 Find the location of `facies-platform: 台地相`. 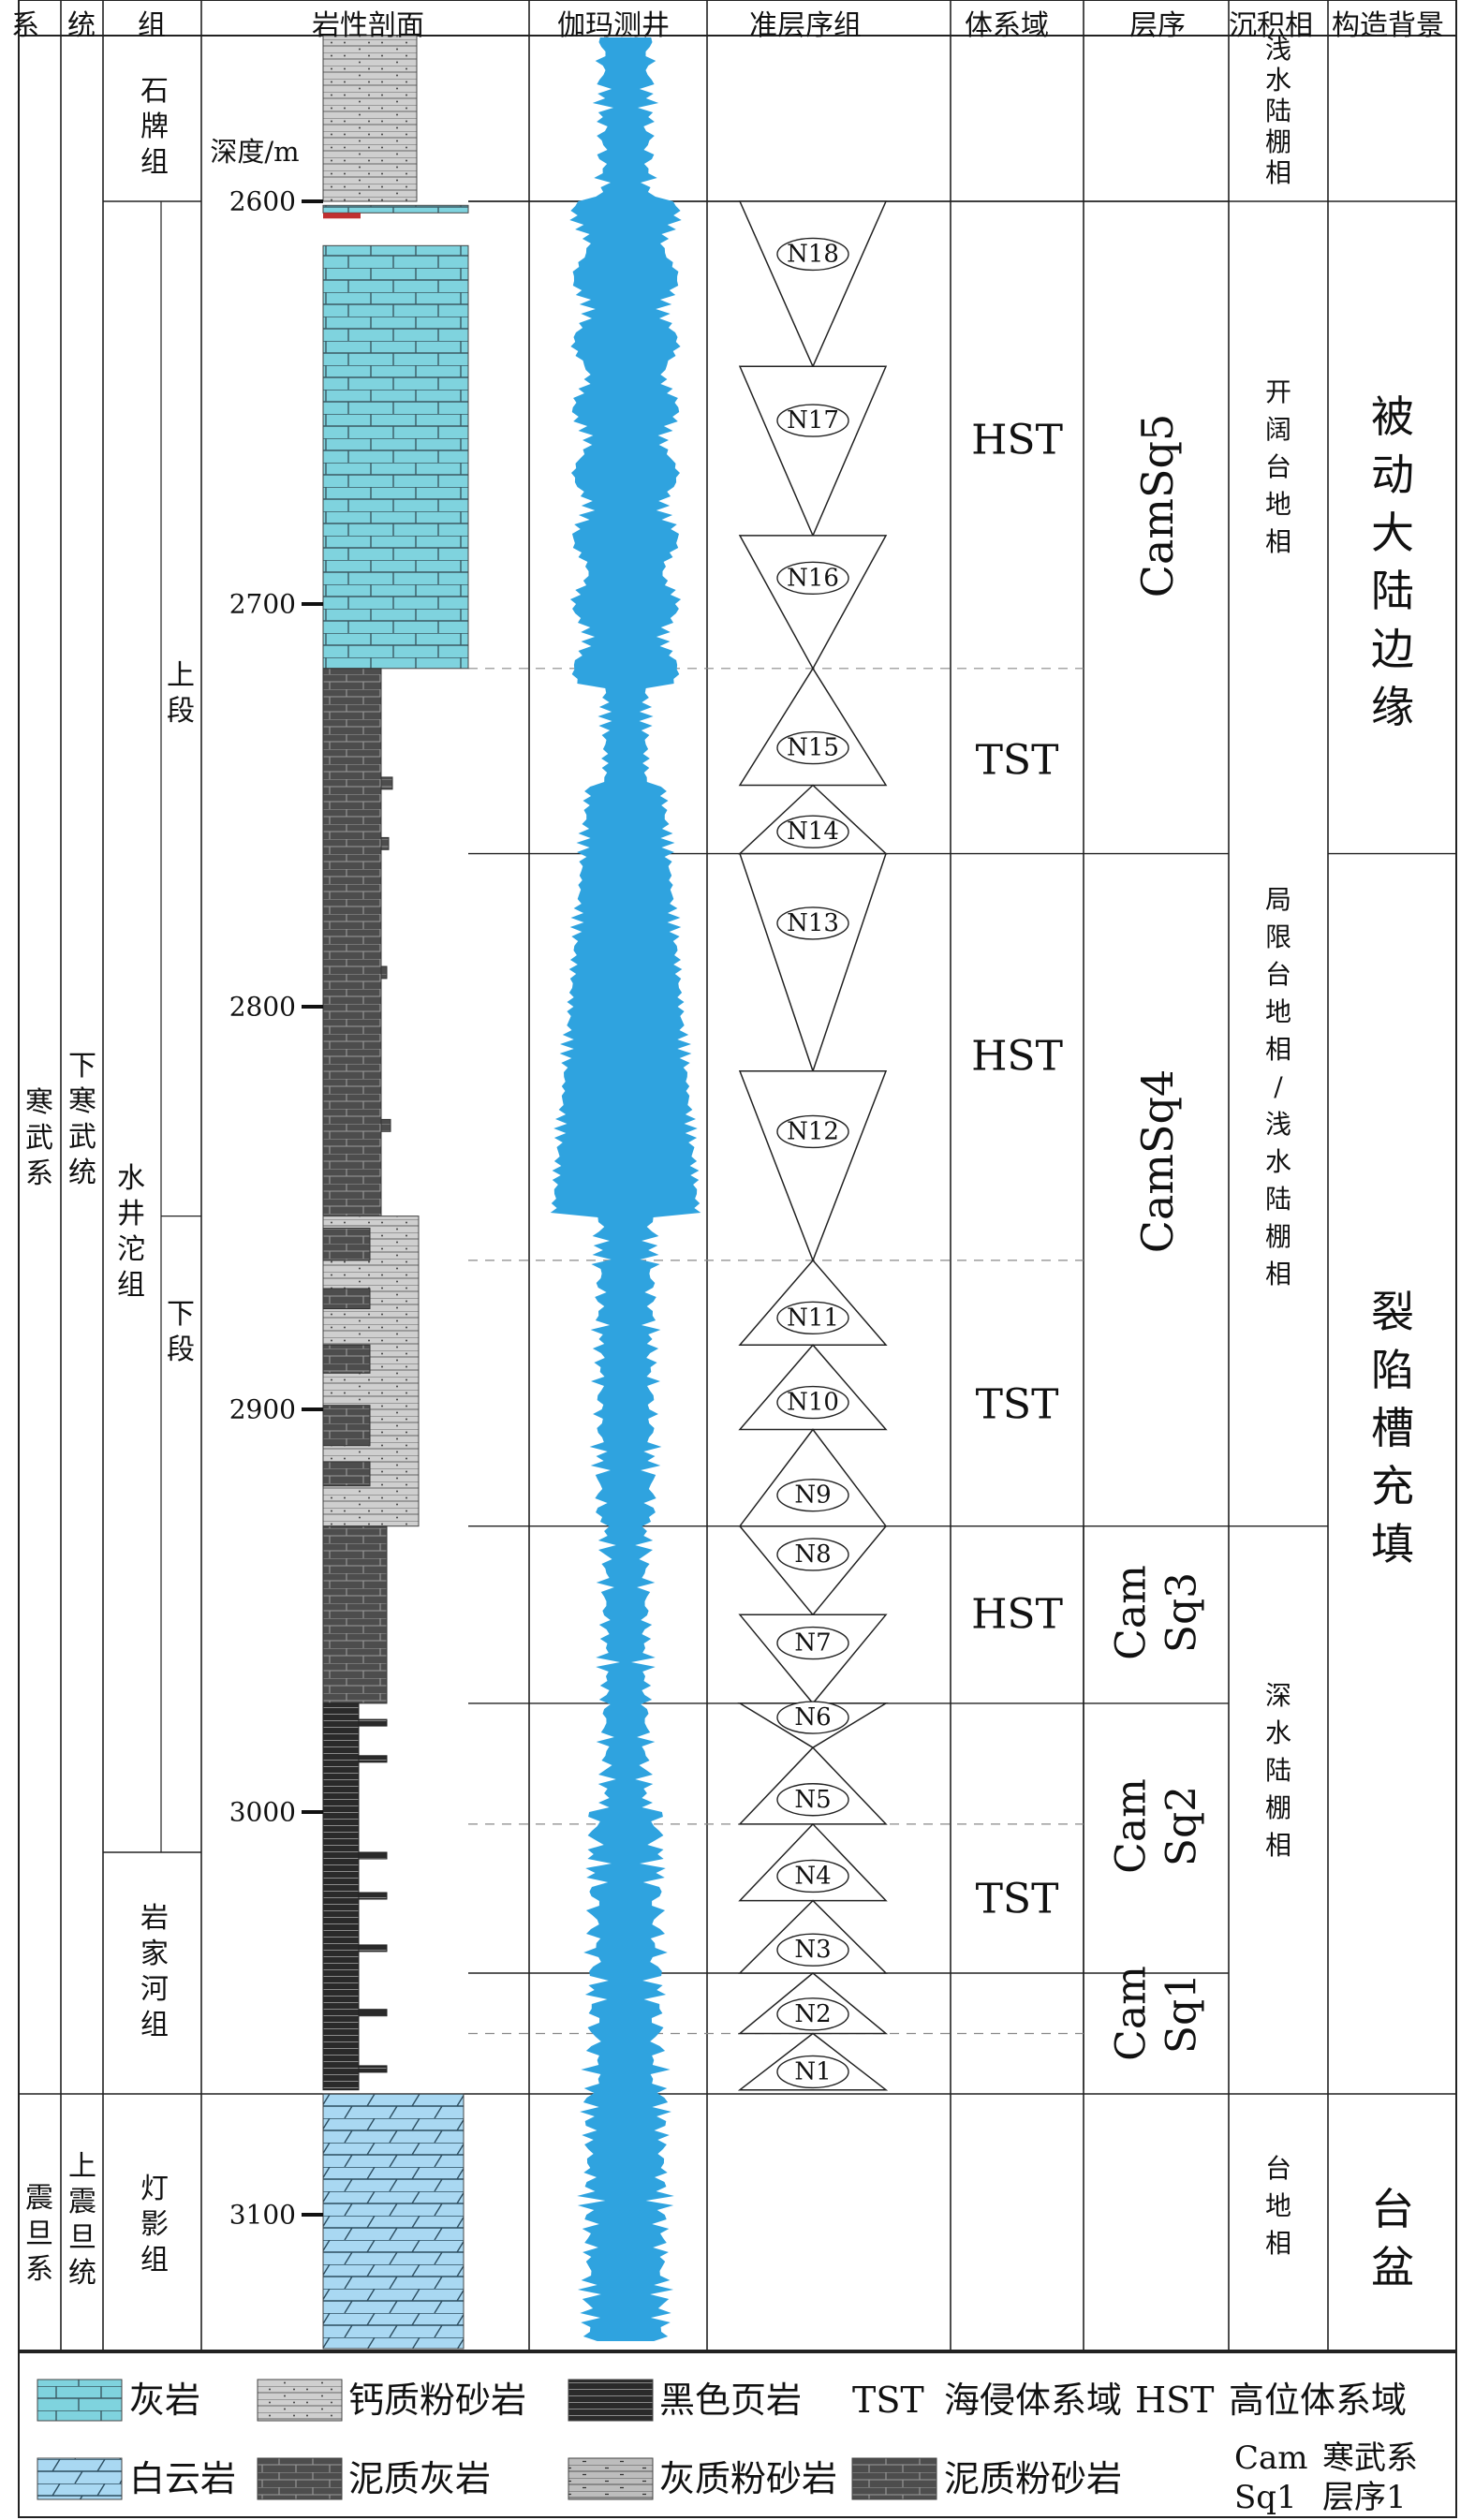

facies-platform: 台地相 is located at coordinates (1278, 2206).